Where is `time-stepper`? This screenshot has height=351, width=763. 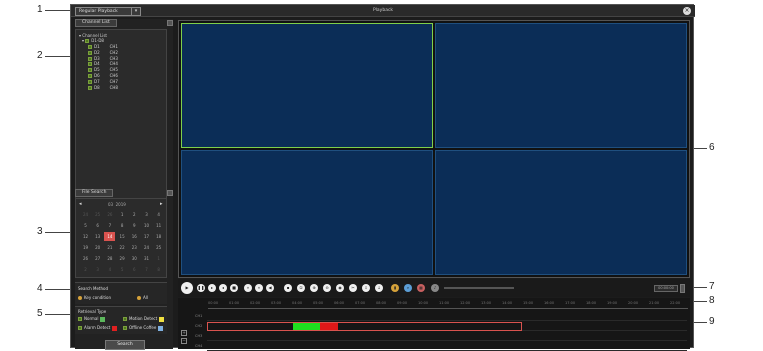
time-stepper is located at coordinates (682, 288).